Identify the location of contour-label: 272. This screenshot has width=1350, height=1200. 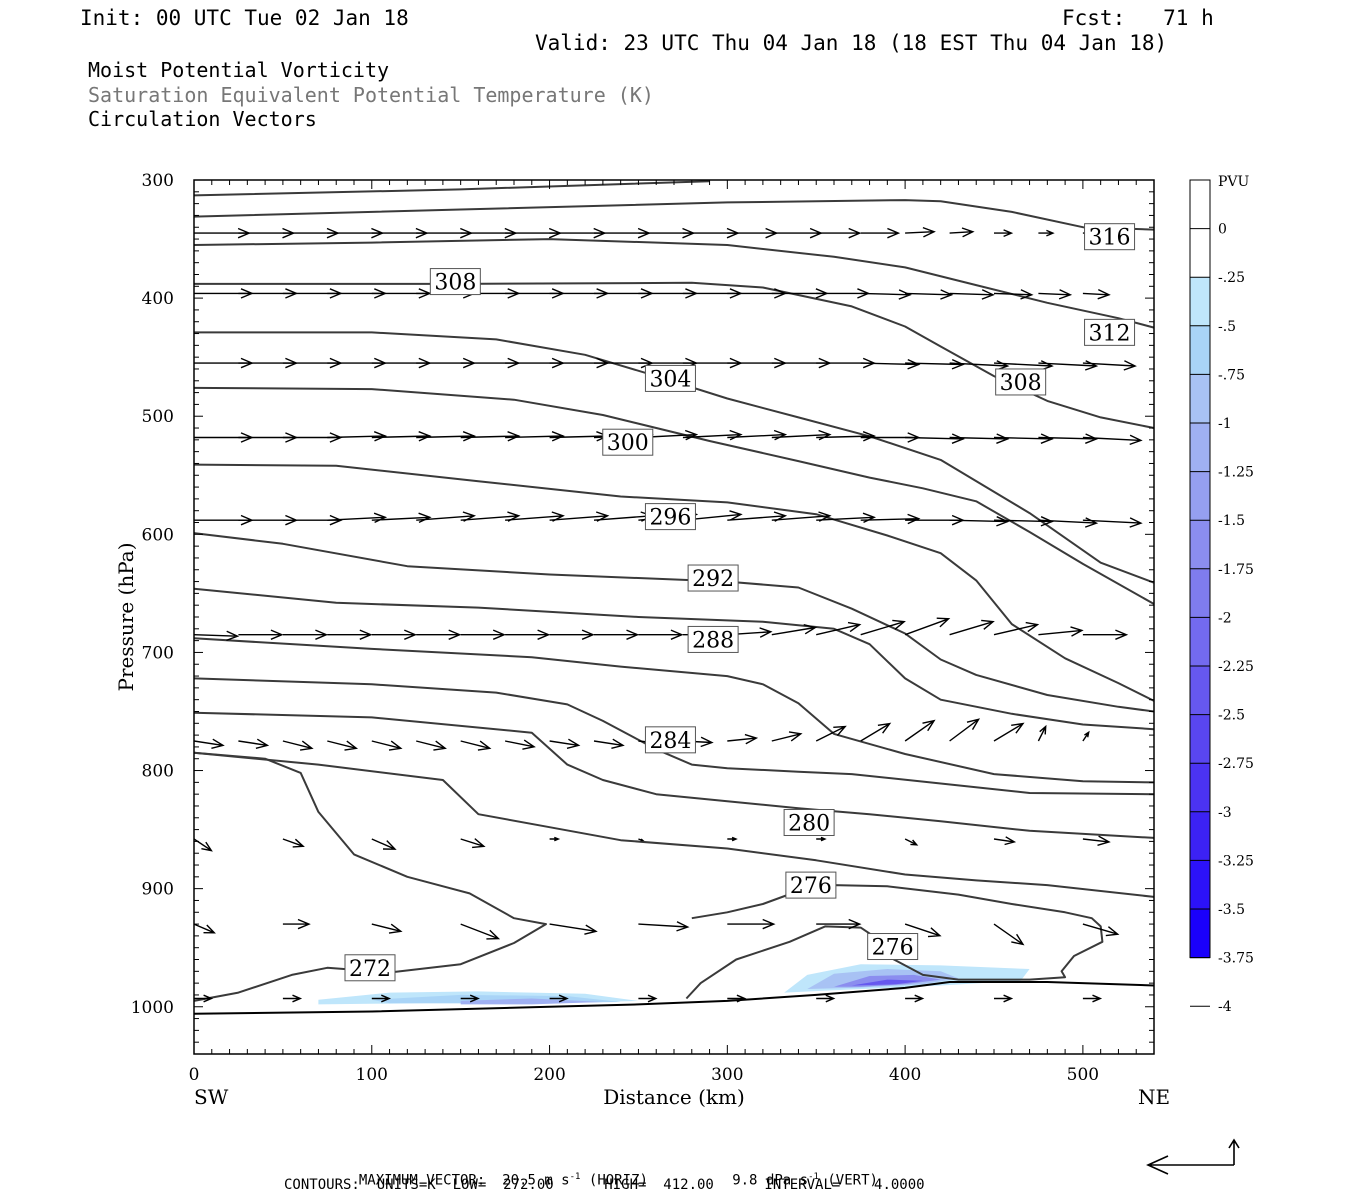
(370, 969).